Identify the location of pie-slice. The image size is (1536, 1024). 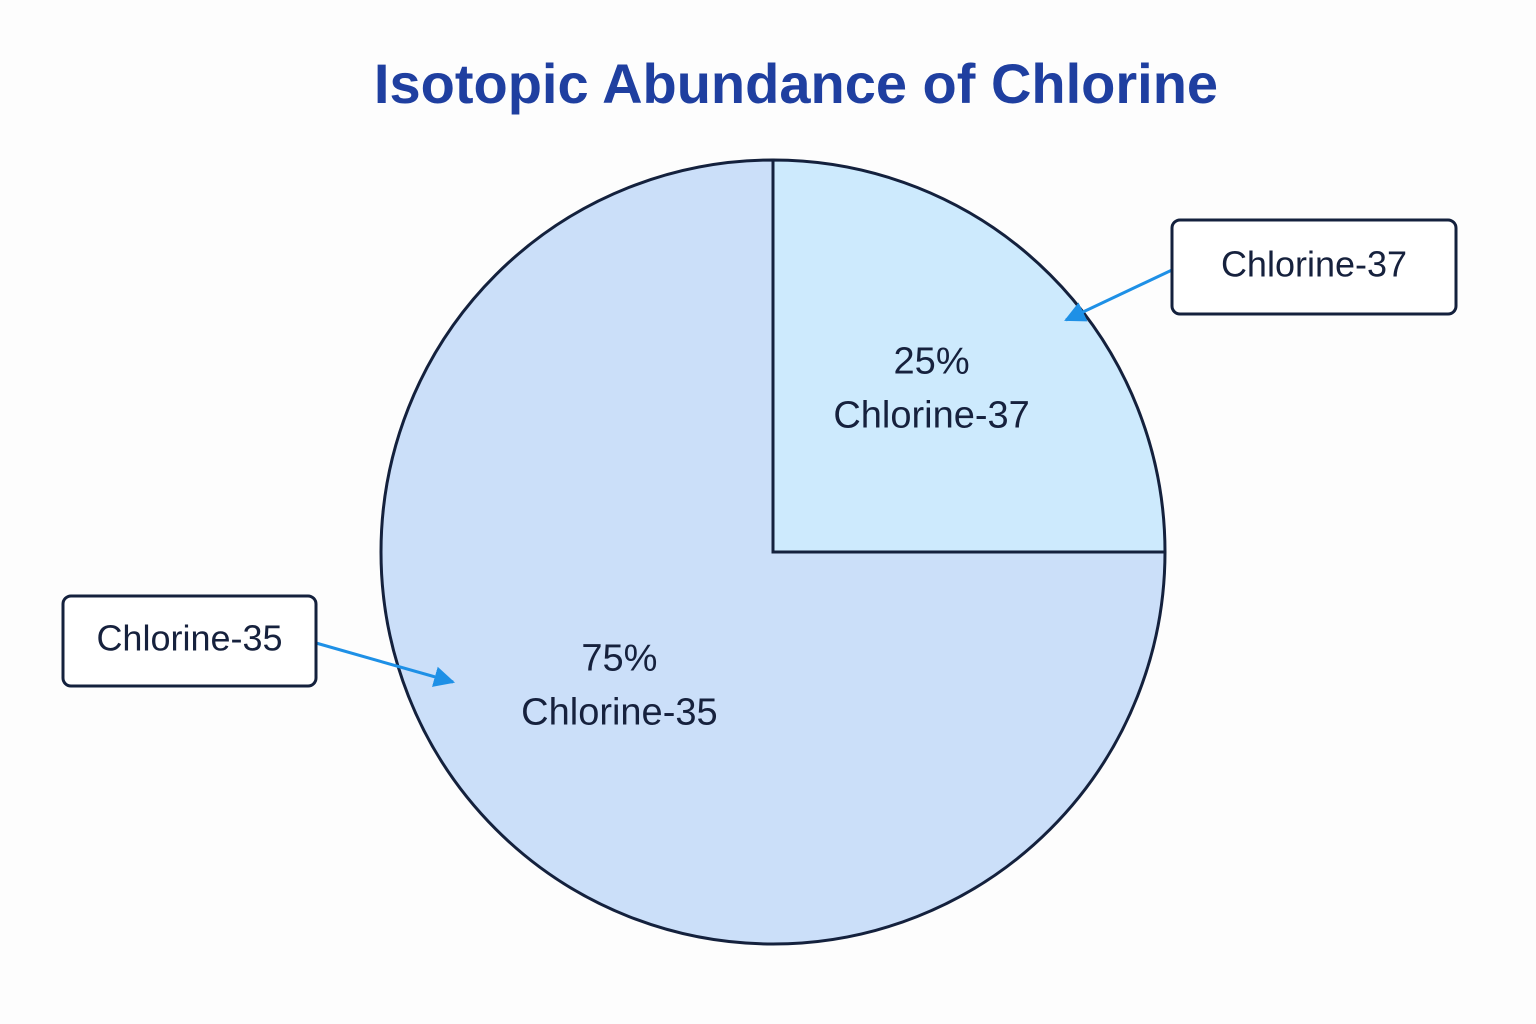
(969, 356).